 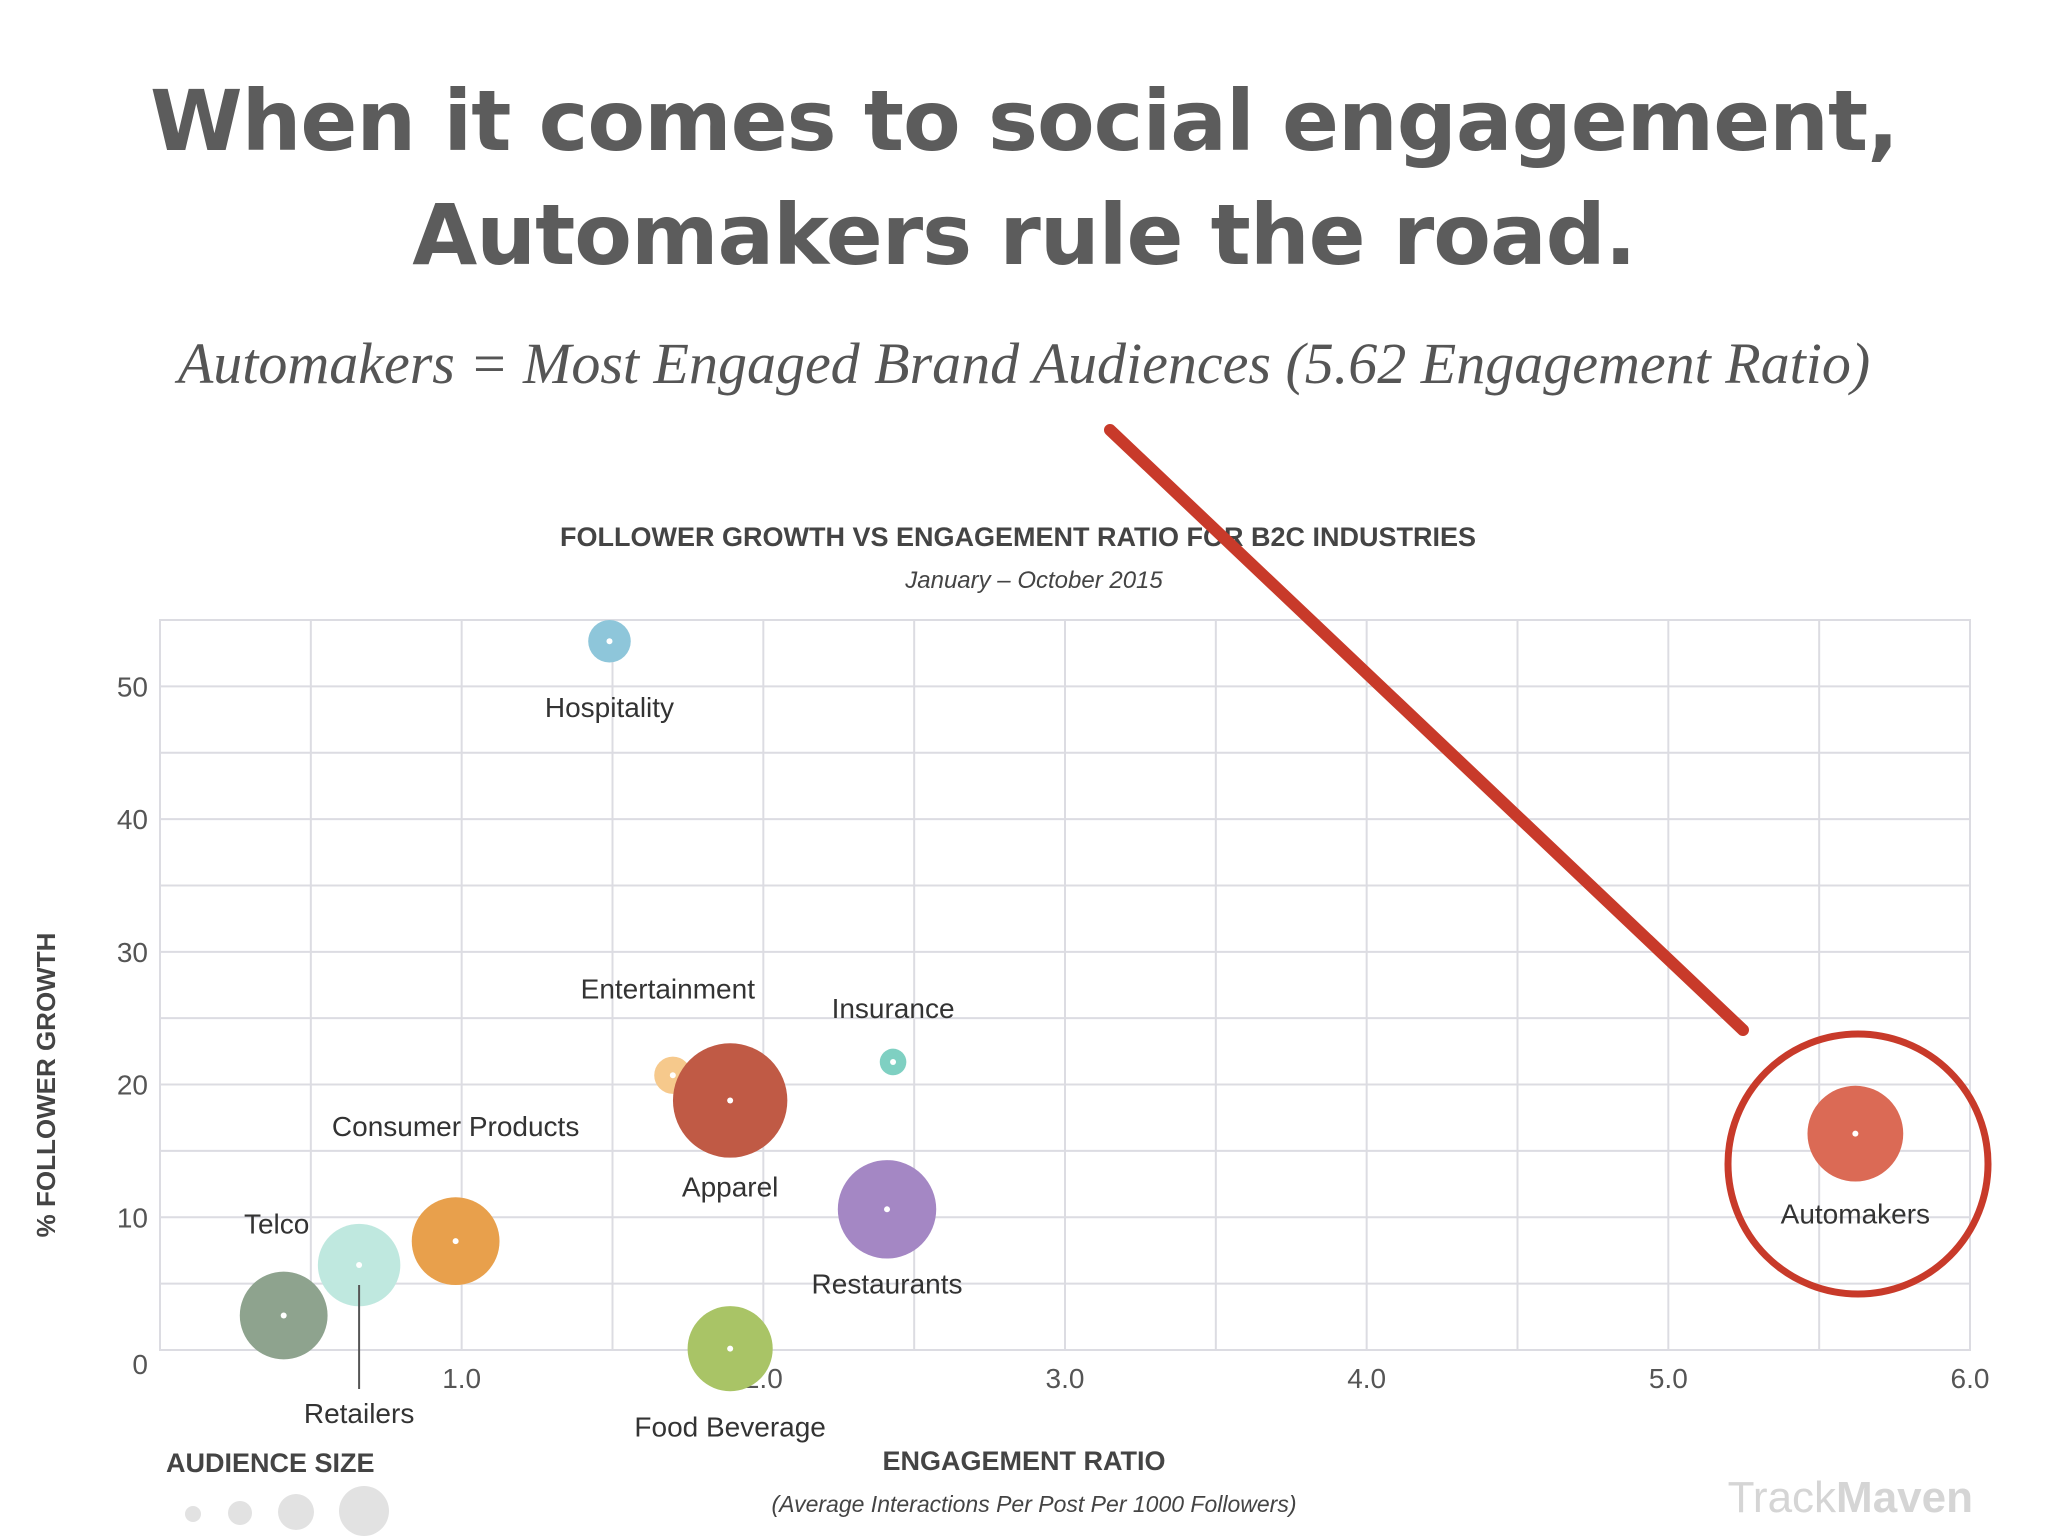 What do you see at coordinates (276, 1223) in the screenshot?
I see `point-label-telco: Telco` at bounding box center [276, 1223].